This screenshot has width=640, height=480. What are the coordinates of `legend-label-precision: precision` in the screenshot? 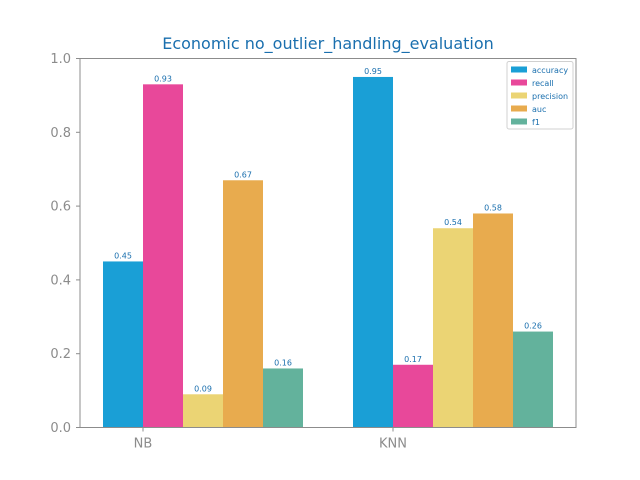 It's located at (550, 96).